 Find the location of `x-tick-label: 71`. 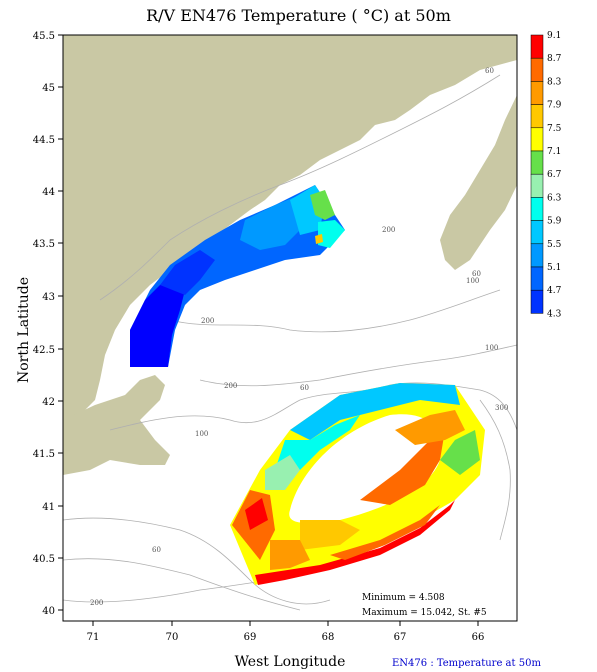

x-tick-label: 71 is located at coordinates (93, 637).